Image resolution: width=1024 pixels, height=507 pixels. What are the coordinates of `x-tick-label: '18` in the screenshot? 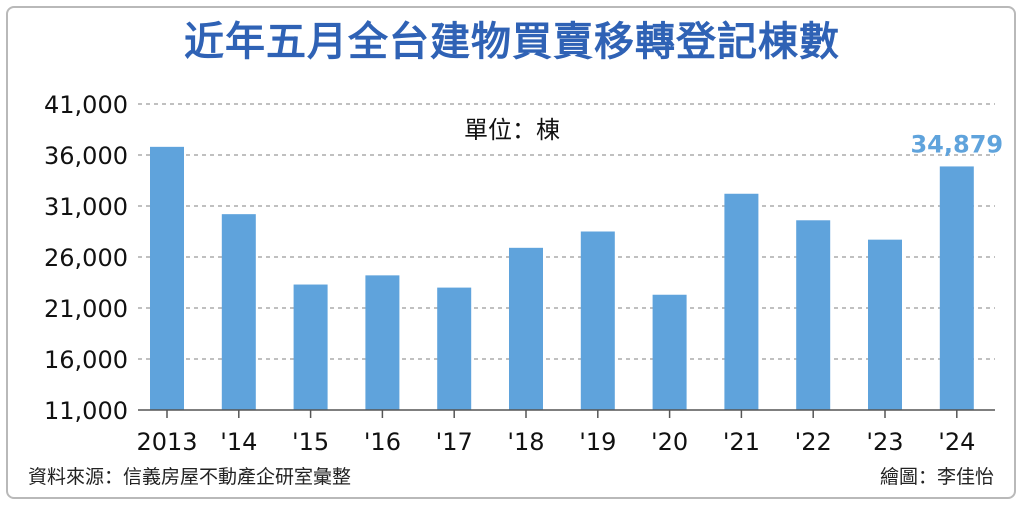 It's located at (525, 442).